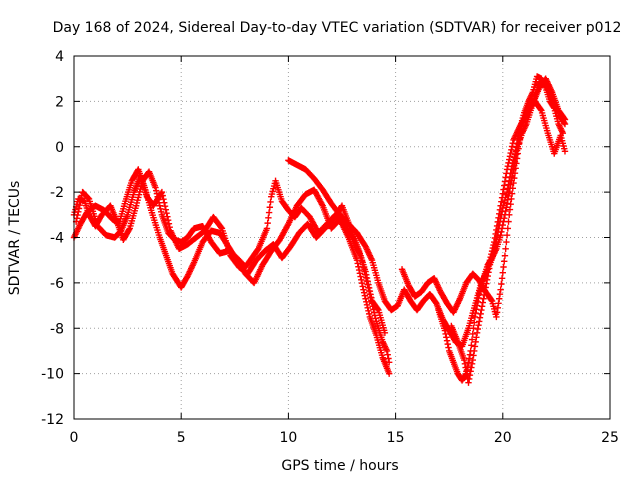 The image size is (640, 480). I want to click on y-tick-label: -10, so click(52, 375).